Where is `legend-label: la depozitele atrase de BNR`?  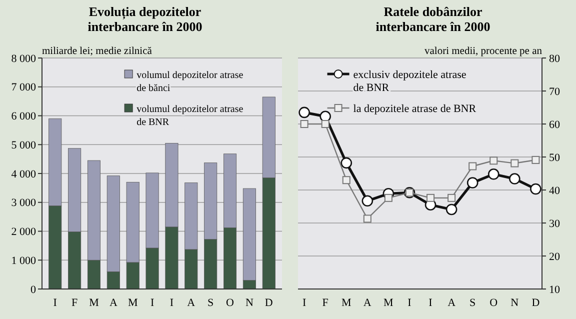 legend-label: la depozitele atrase de BNR is located at coordinates (415, 109).